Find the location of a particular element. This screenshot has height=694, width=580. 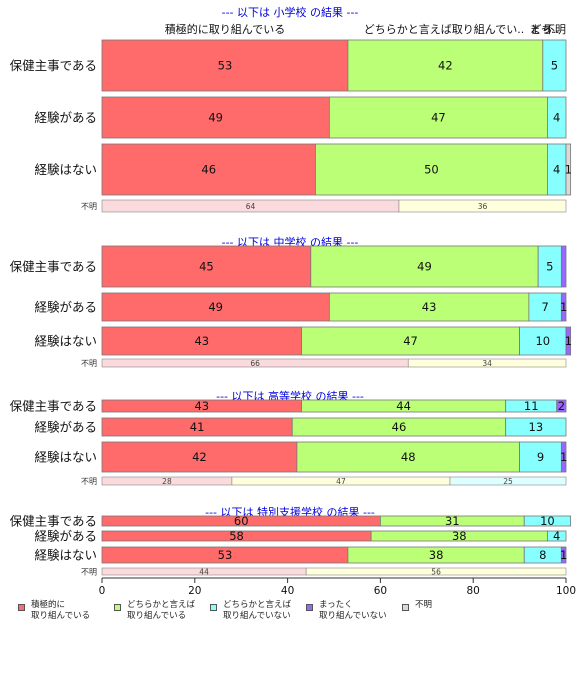

unknown-value-label: 47 is located at coordinates (341, 481).